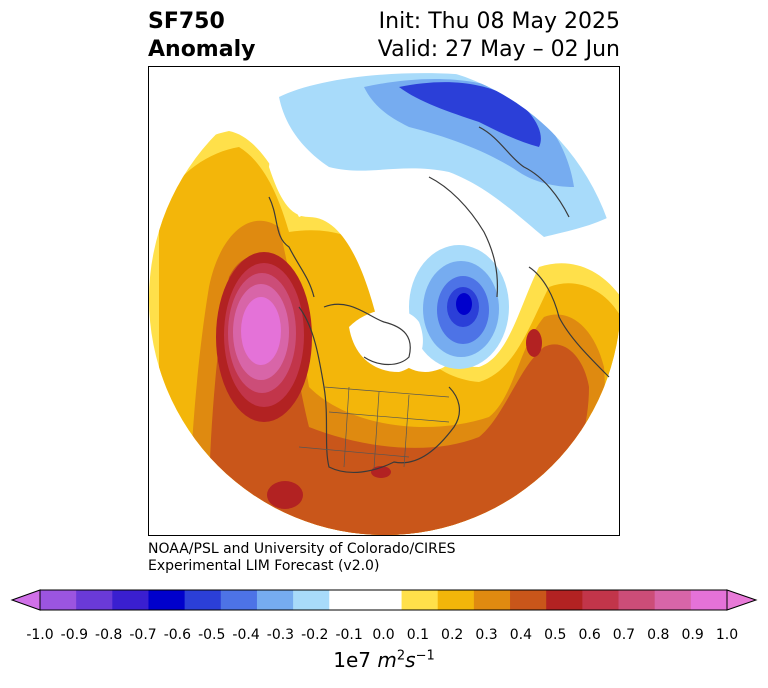 This screenshot has height=688, width=768. Describe the element at coordinates (498, 49) in the screenshot. I see `valid-date: Valid: 27 May – 02 Jun` at that location.